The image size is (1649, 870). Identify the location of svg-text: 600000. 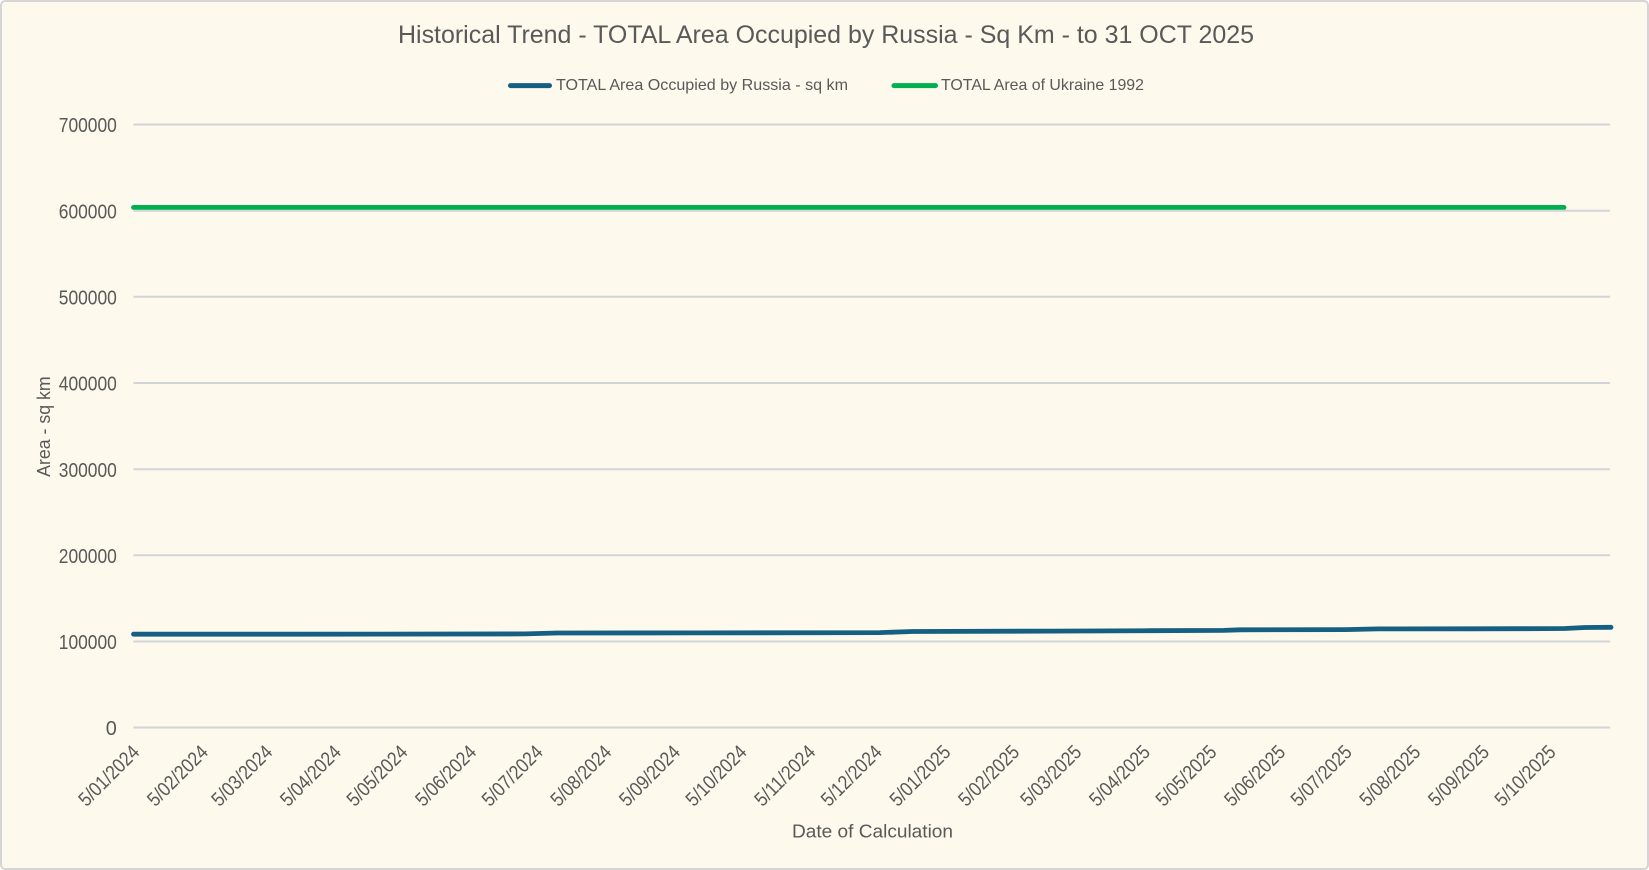
(88, 212).